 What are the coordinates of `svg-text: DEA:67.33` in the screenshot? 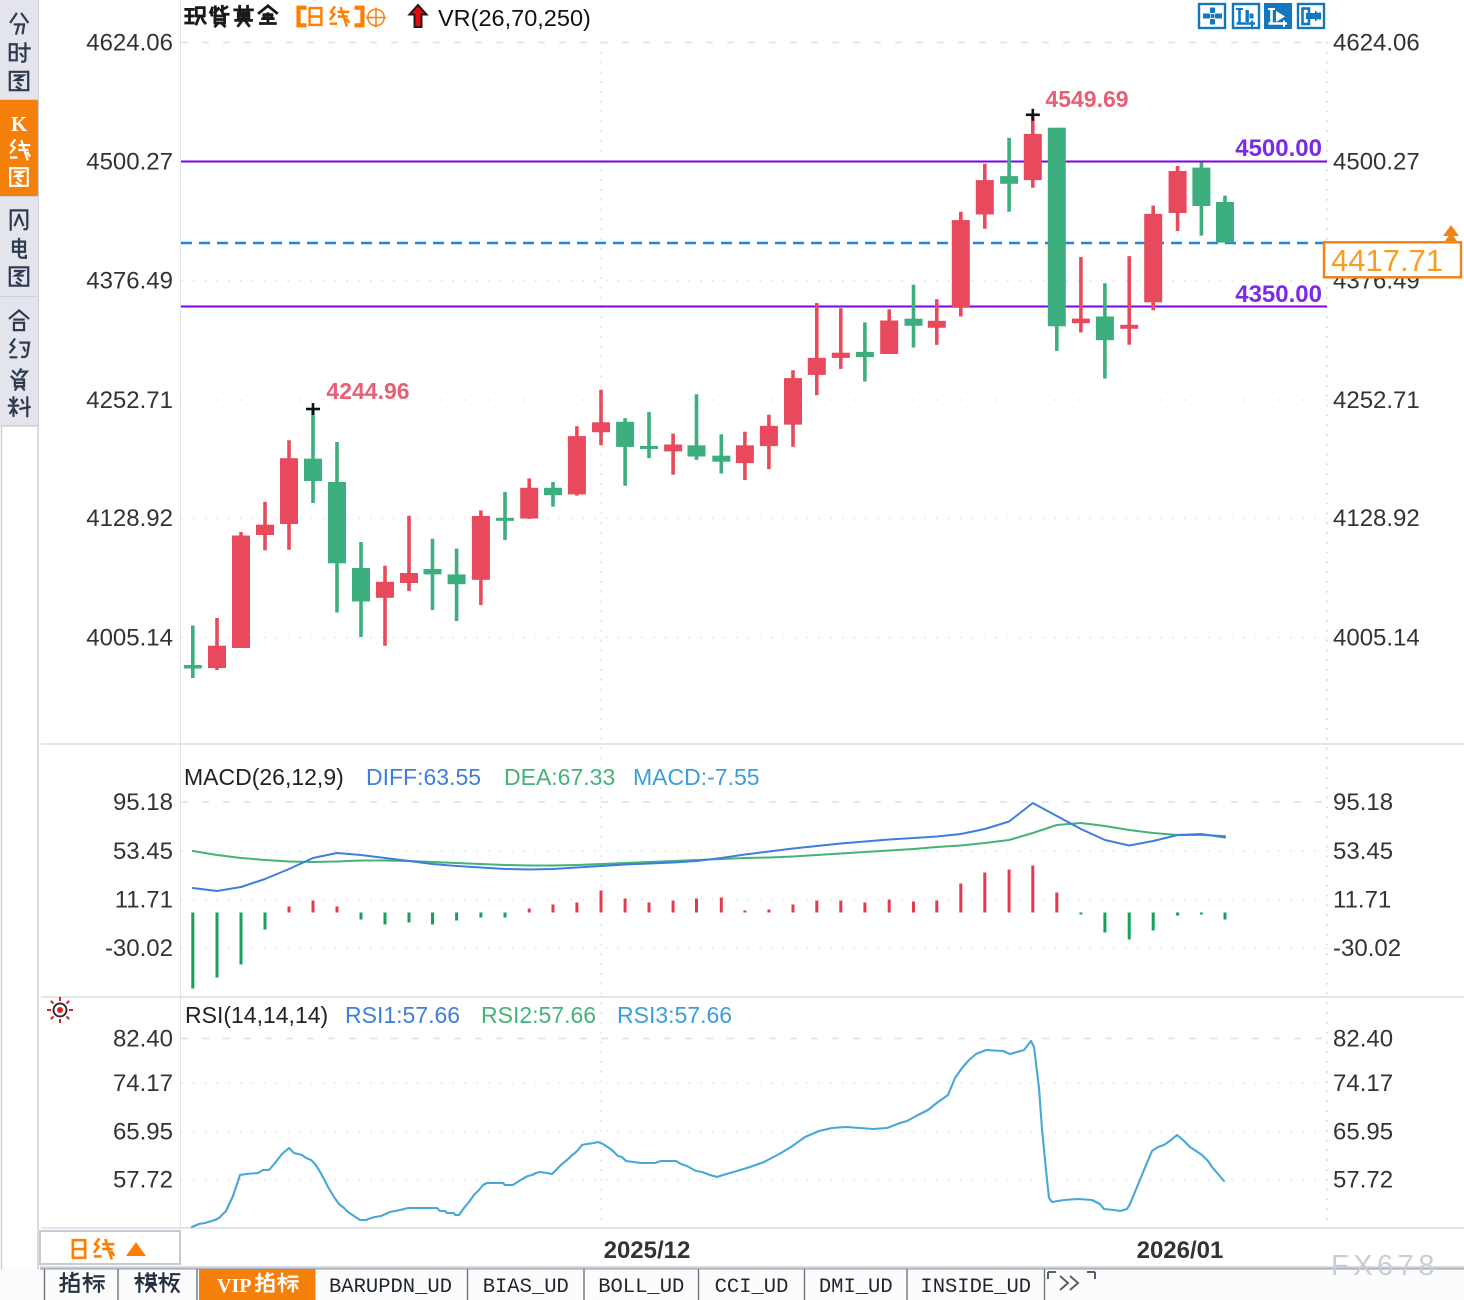 It's located at (559, 777).